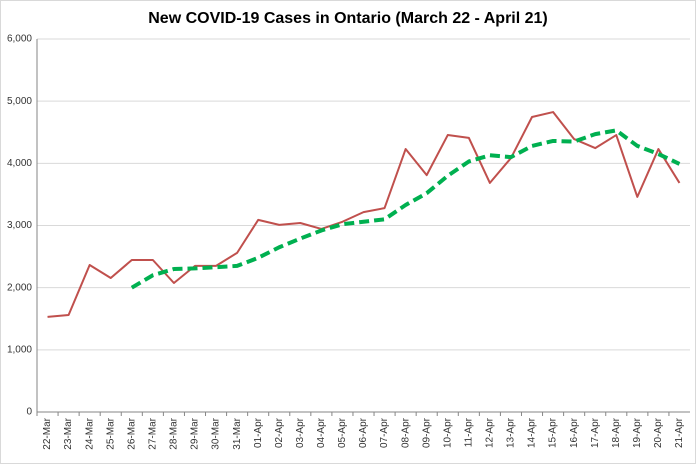 This screenshot has height=464, width=696. I want to click on x-tick-label: 17-Apr, so click(595, 432).